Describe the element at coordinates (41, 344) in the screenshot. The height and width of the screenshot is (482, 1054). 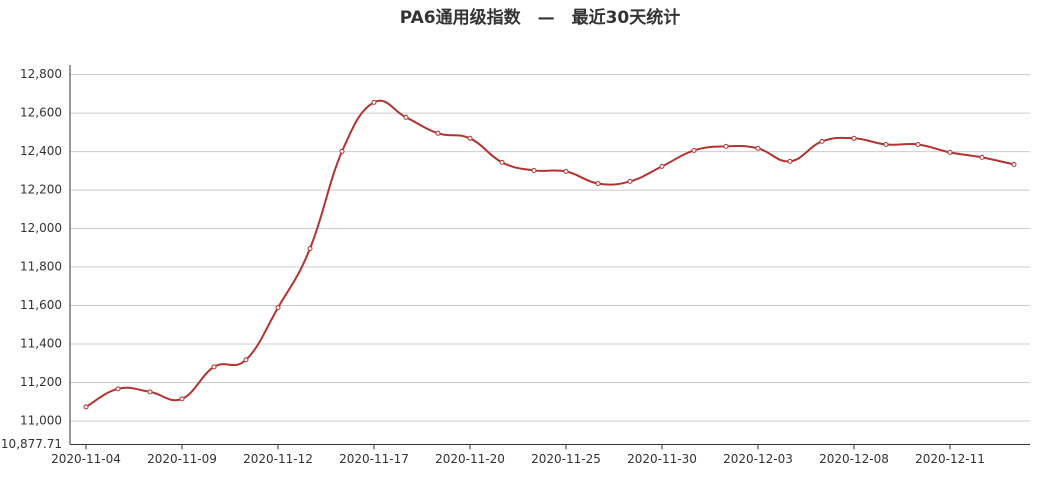
I see `y-tick-label: 11,400` at that location.